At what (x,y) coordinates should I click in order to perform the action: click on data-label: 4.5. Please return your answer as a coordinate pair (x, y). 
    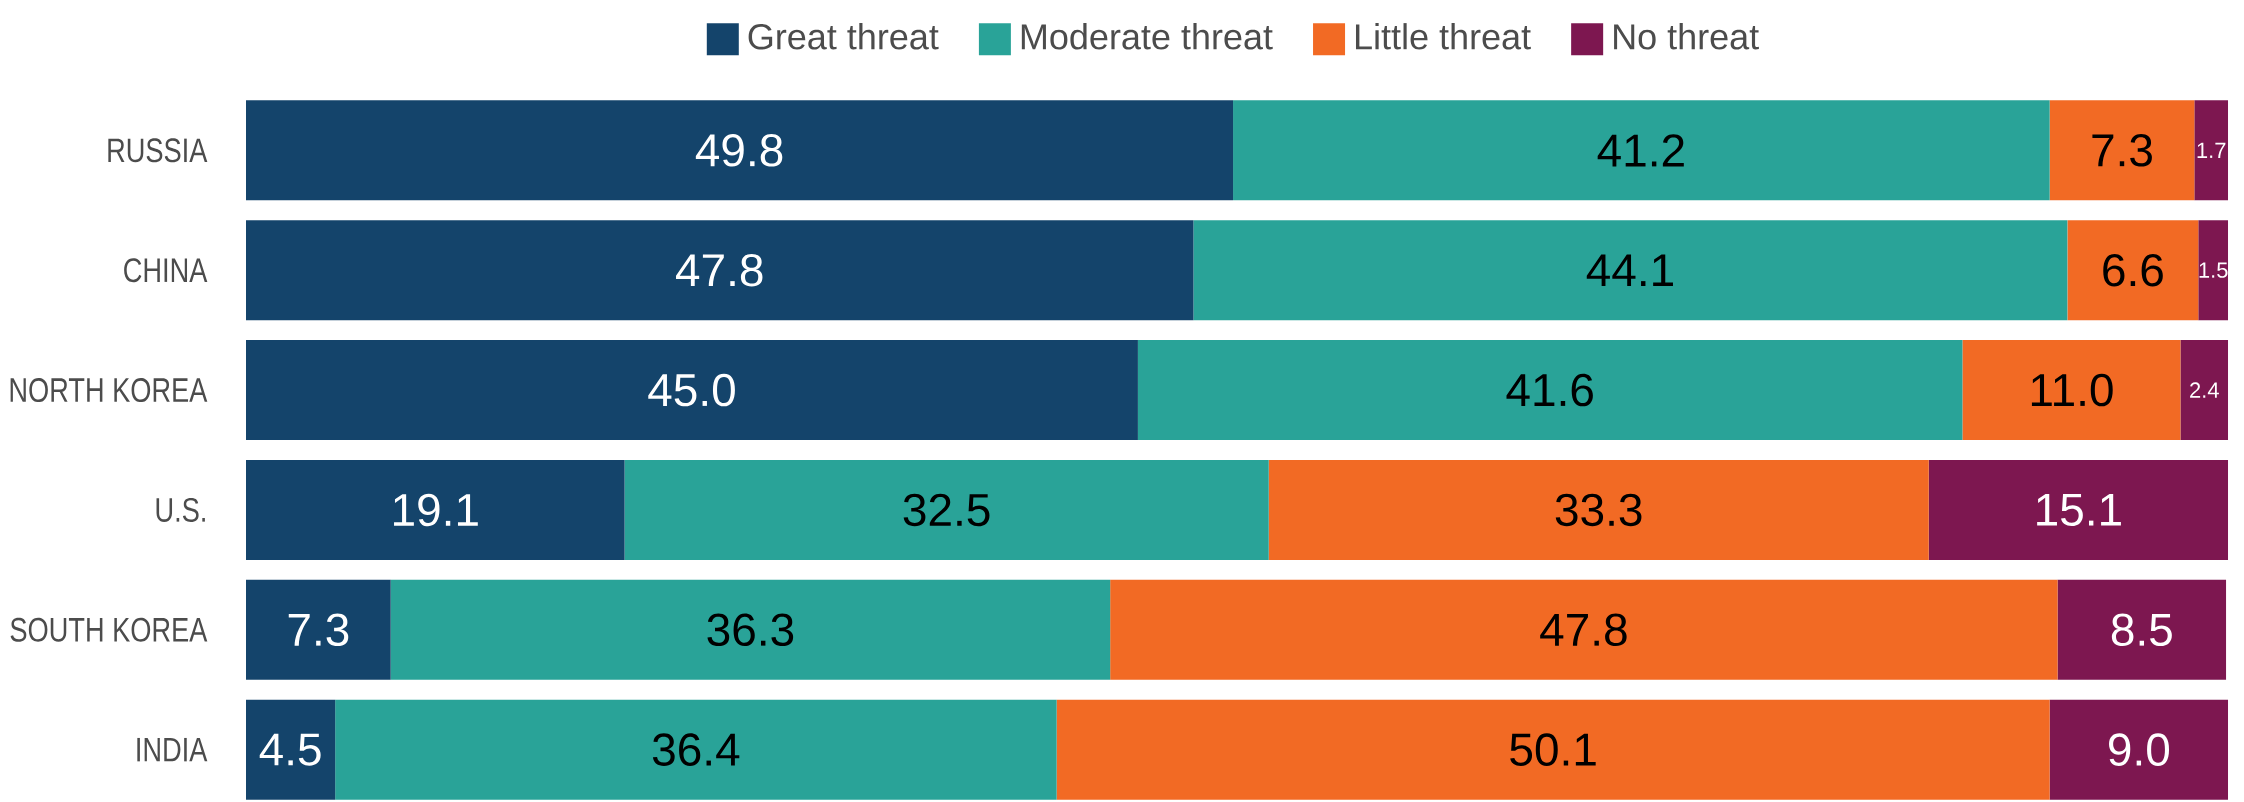
    Looking at the image, I should click on (290, 749).